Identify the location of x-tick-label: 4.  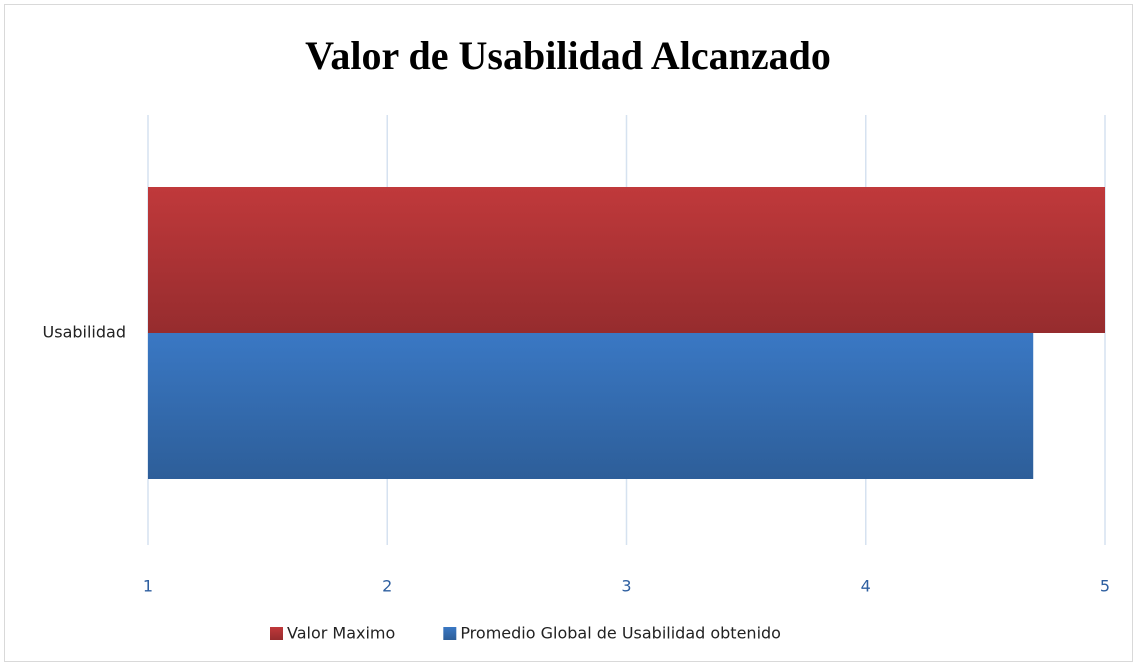
(866, 586).